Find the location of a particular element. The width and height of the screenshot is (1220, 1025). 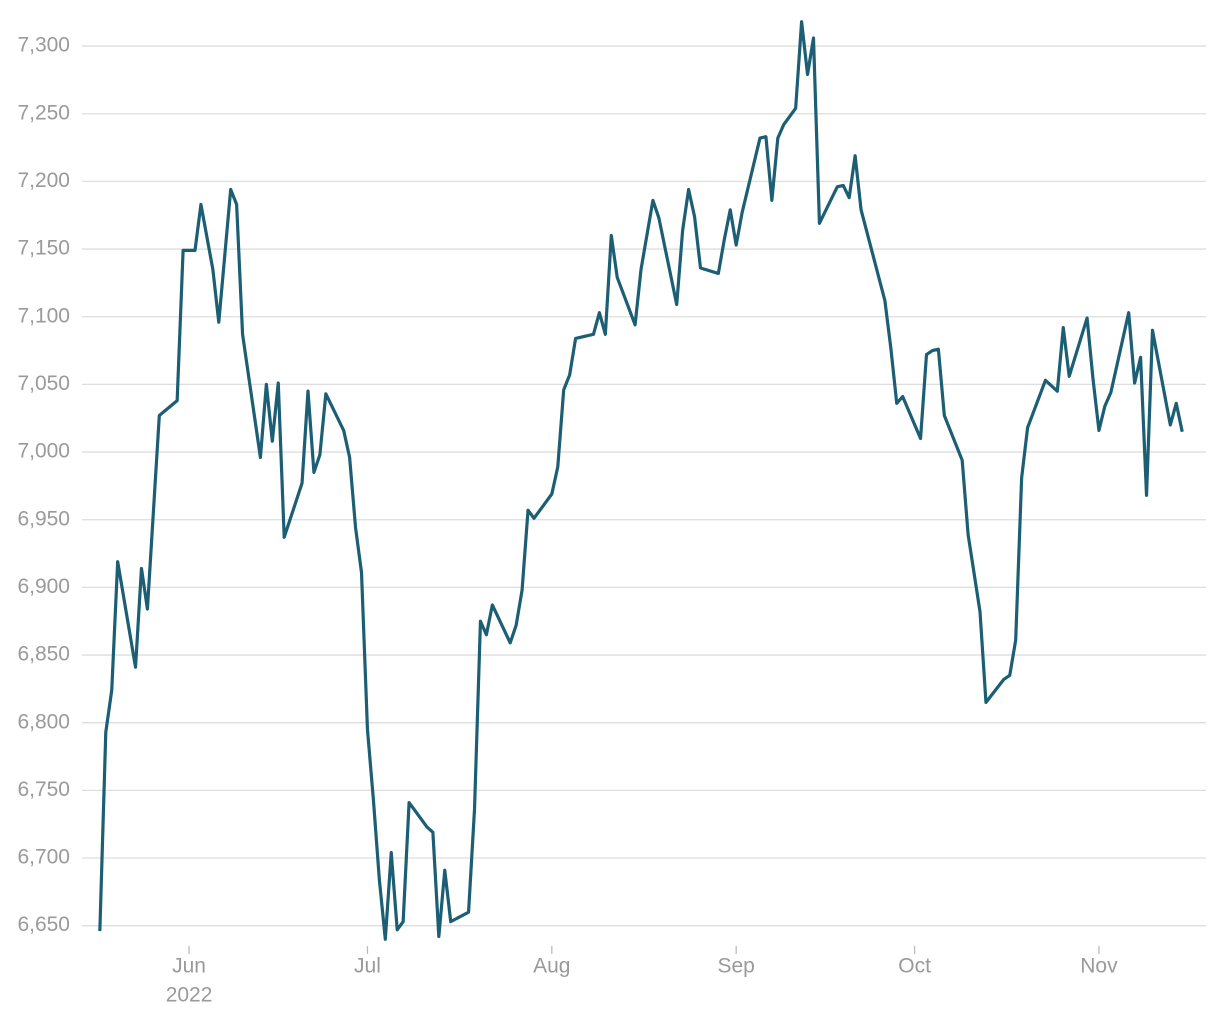

y-tick-label: 6,750 is located at coordinates (43, 789).